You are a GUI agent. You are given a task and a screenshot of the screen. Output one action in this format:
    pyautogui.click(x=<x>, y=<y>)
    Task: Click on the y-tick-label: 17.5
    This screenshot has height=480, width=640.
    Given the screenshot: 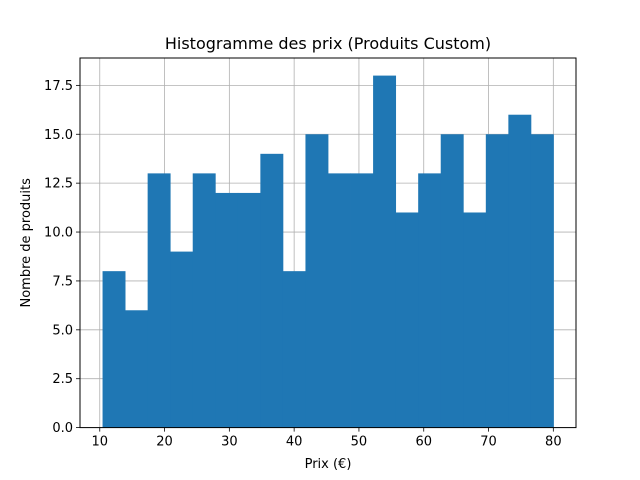 What is the action you would take?
    pyautogui.click(x=58, y=86)
    